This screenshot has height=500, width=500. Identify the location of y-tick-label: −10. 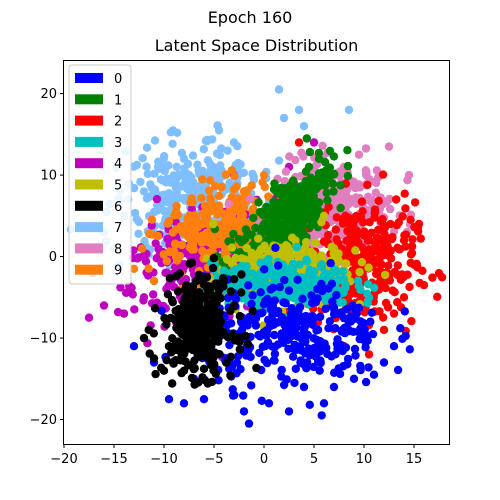
(43, 339).